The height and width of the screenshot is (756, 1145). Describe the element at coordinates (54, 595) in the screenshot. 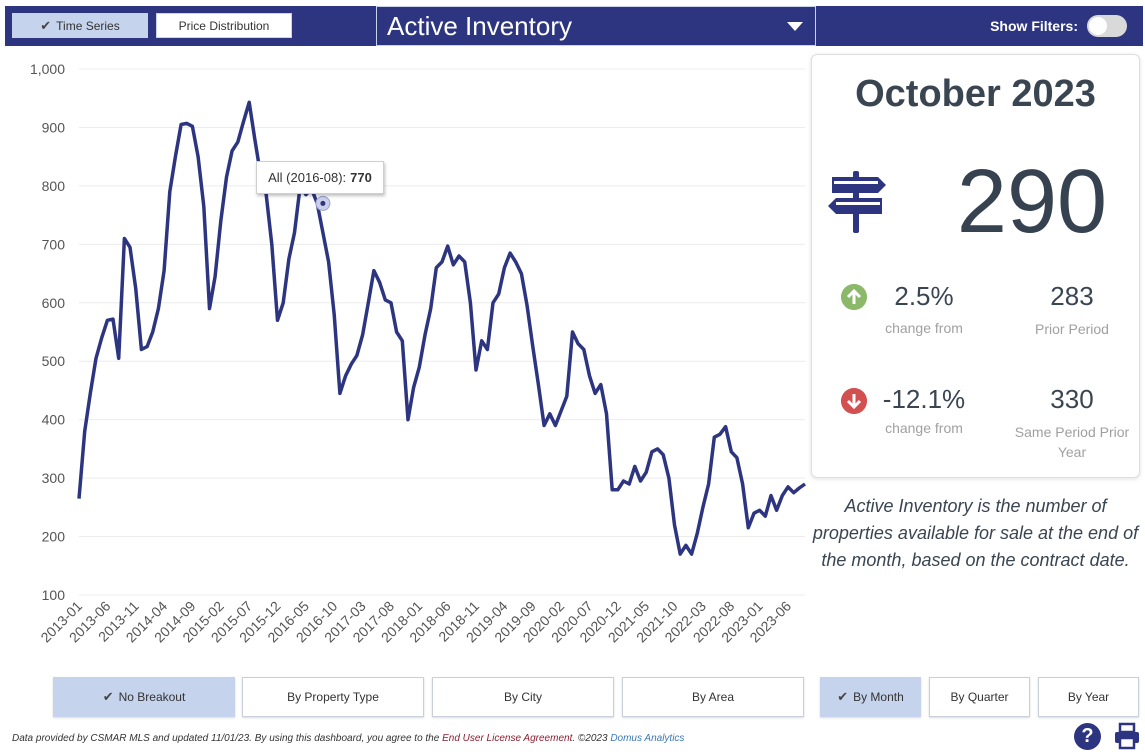

I see `y-tick-label: 100` at that location.